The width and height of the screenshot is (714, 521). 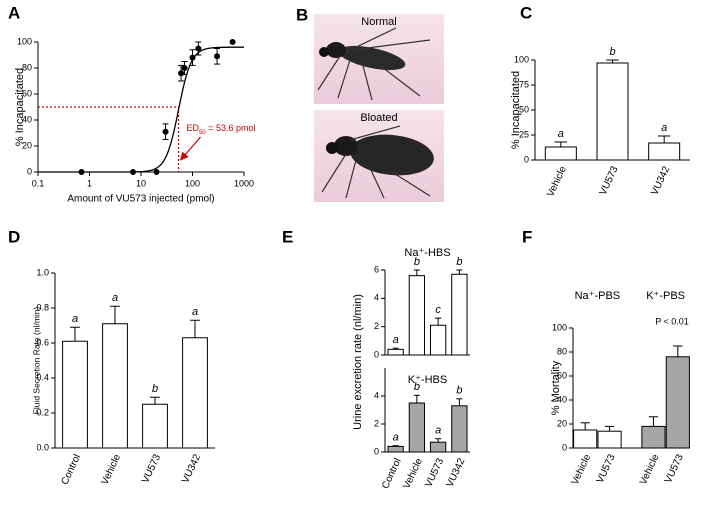 What do you see at coordinates (42, 377) in the screenshot?
I see `y-tick-label: 0.4` at bounding box center [42, 377].